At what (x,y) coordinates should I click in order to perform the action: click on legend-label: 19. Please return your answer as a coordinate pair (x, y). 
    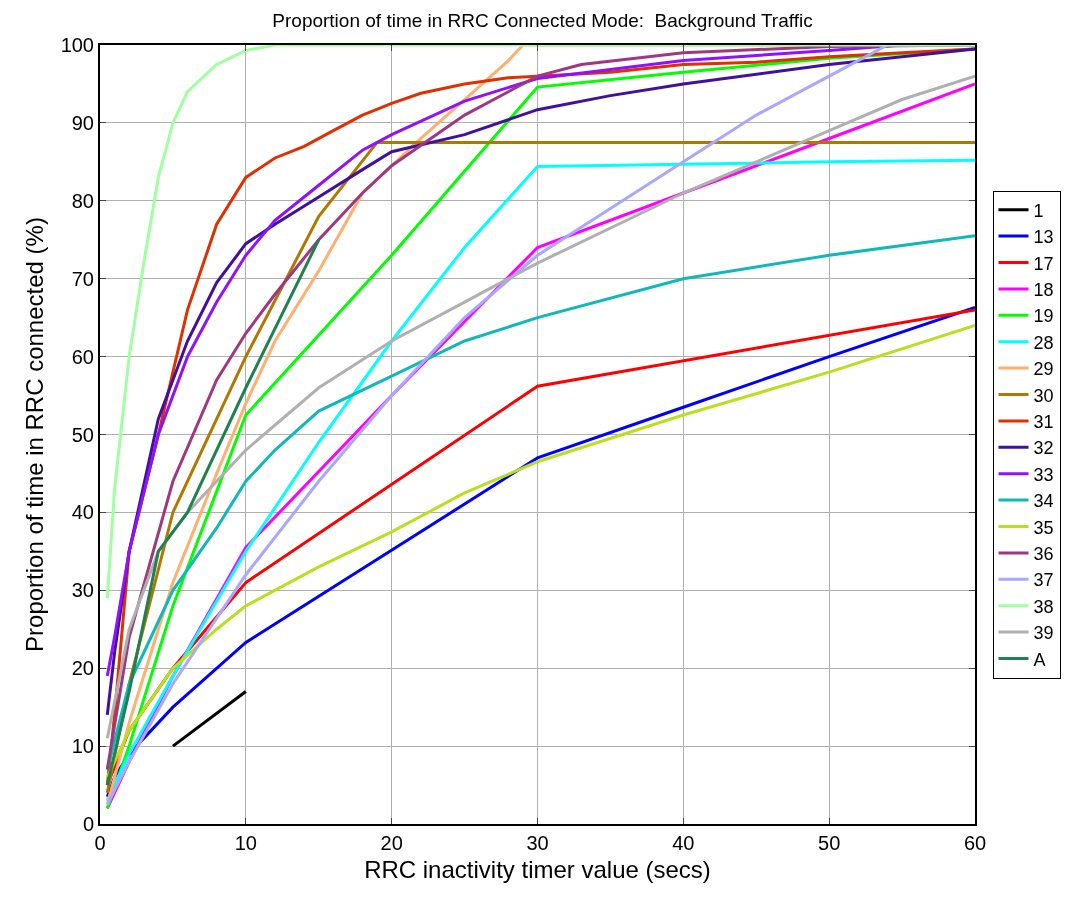
    Looking at the image, I should click on (1043, 316).